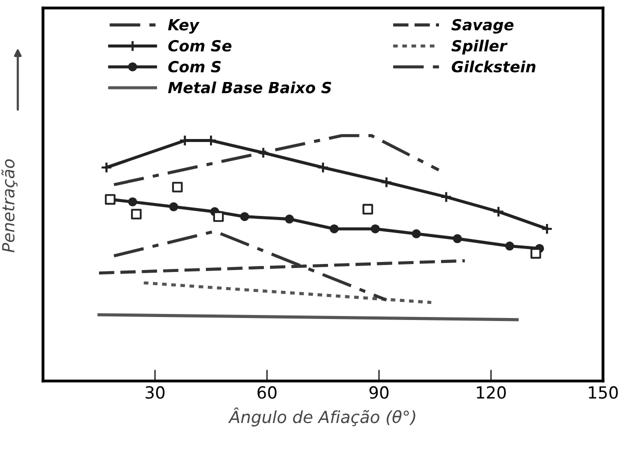 This screenshot has height=456, width=619. I want to click on legend-label: Key, so click(184, 26).